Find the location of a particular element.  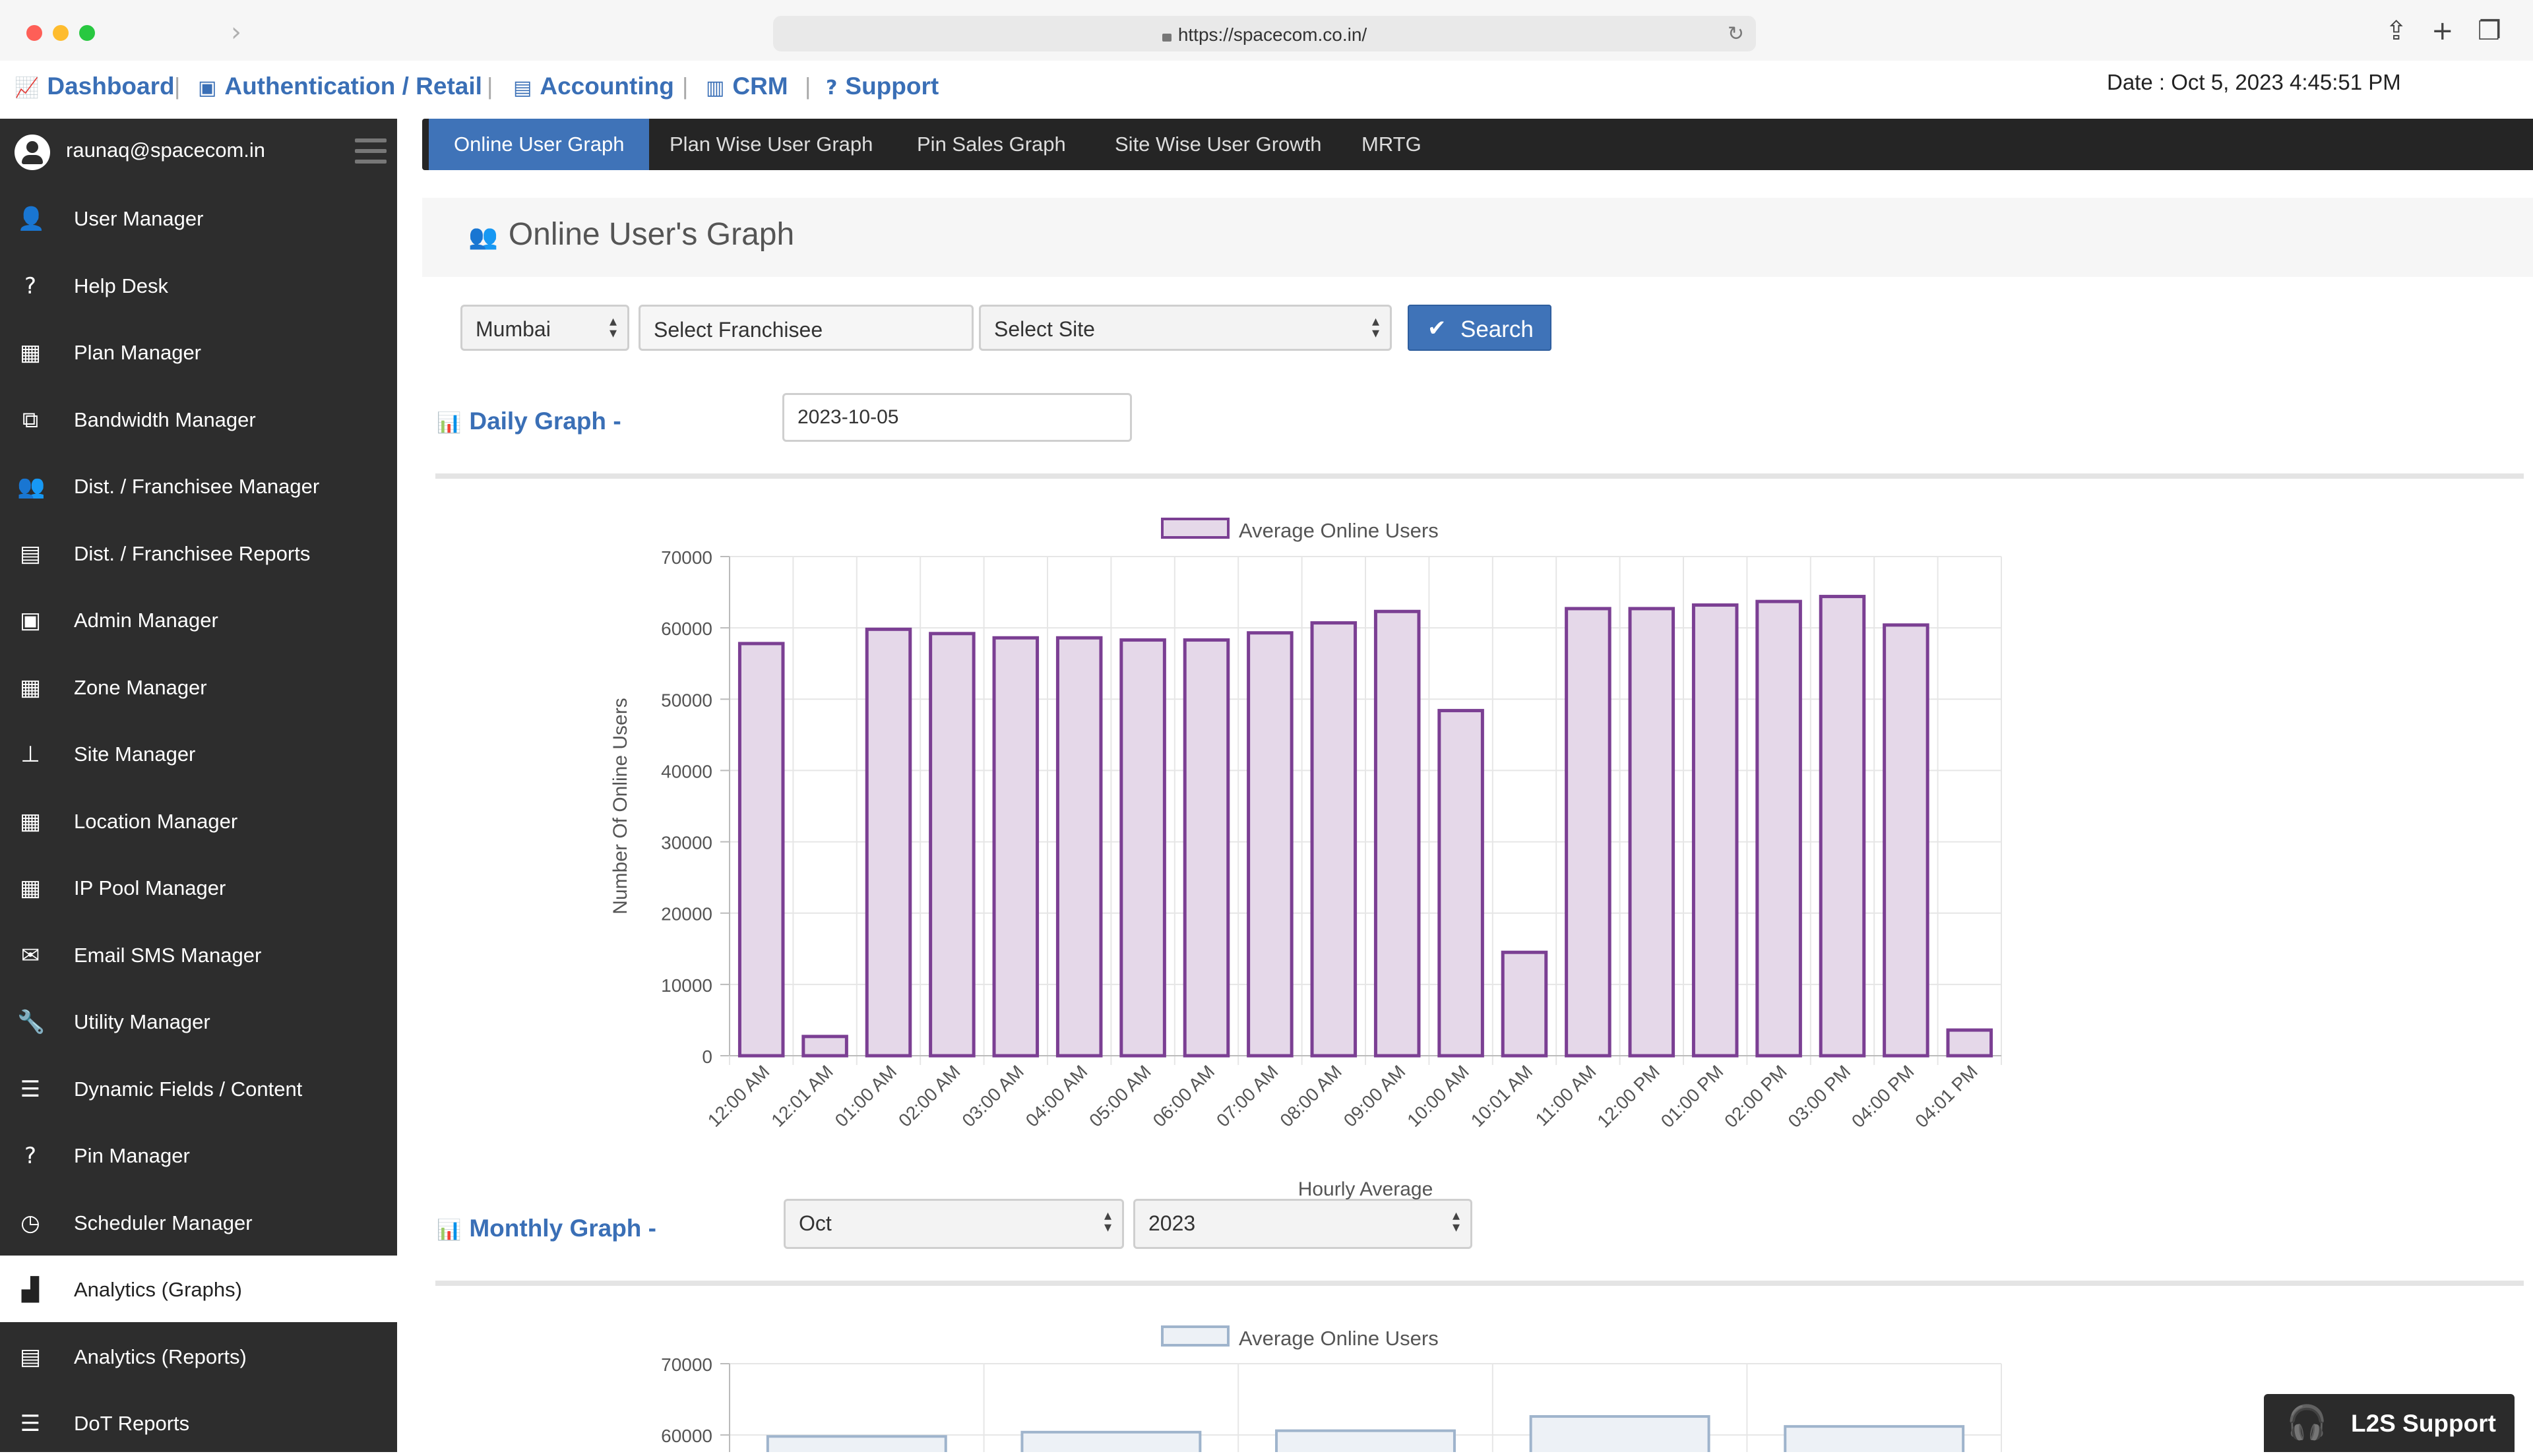

panel-header: 👥 Online User's Graph is located at coordinates (1477, 237).